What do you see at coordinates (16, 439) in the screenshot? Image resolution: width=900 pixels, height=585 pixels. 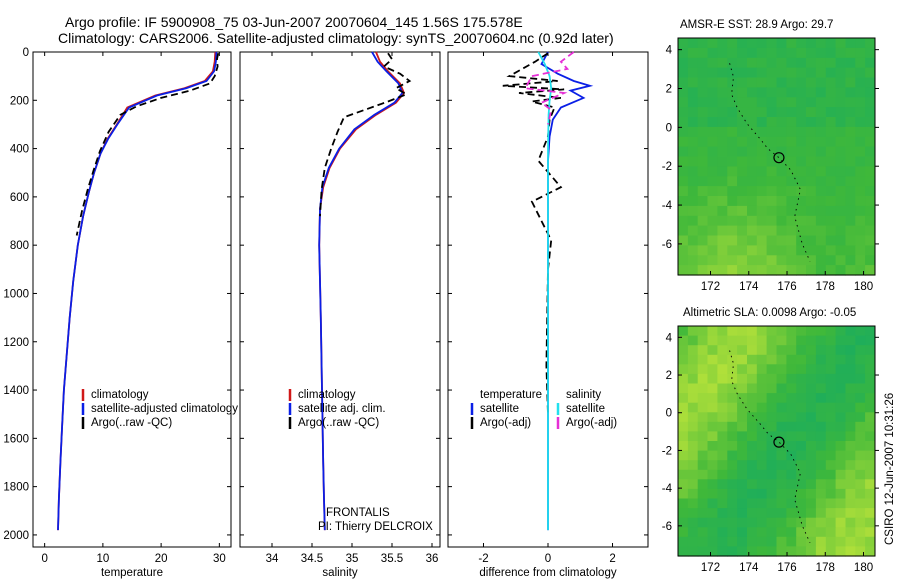 I see `y-tick-label: 1600` at bounding box center [16, 439].